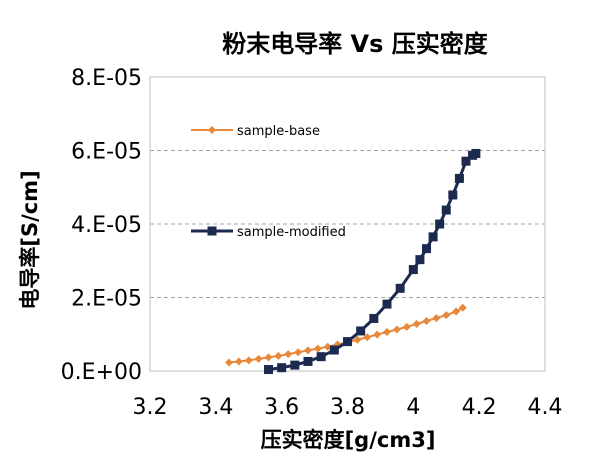  I want to click on x-tick-label: 4.4, so click(545, 407).